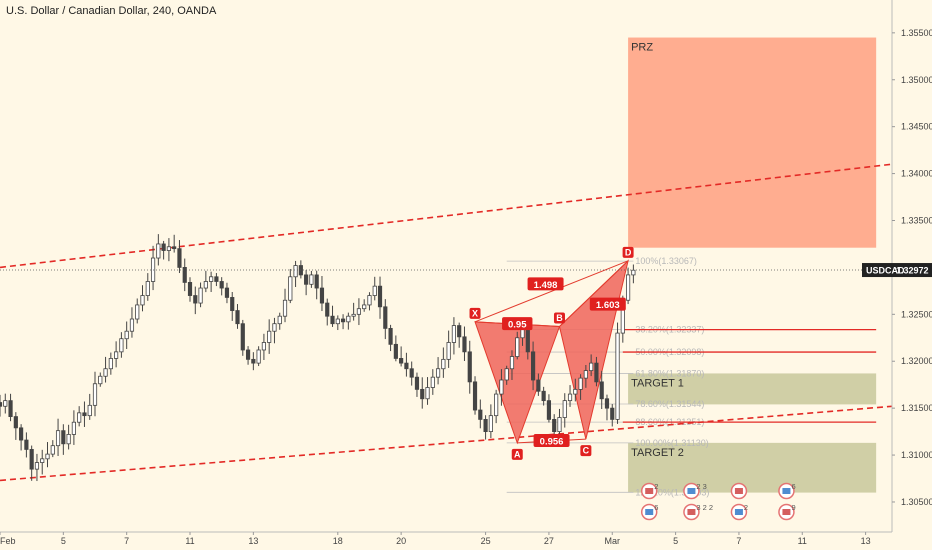 This screenshot has height=550, width=932. I want to click on ratio-label-2: 1.498, so click(546, 285).